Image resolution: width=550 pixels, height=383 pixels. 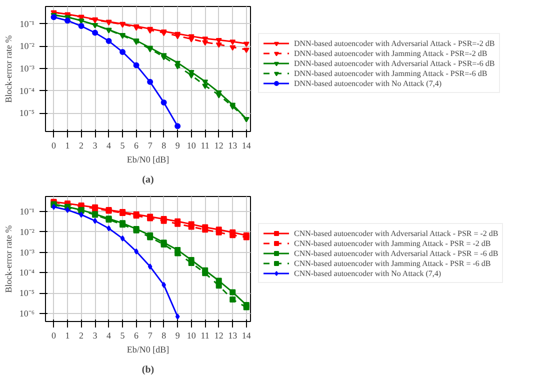 What do you see at coordinates (148, 180) in the screenshot?
I see `text: (a)` at bounding box center [148, 180].